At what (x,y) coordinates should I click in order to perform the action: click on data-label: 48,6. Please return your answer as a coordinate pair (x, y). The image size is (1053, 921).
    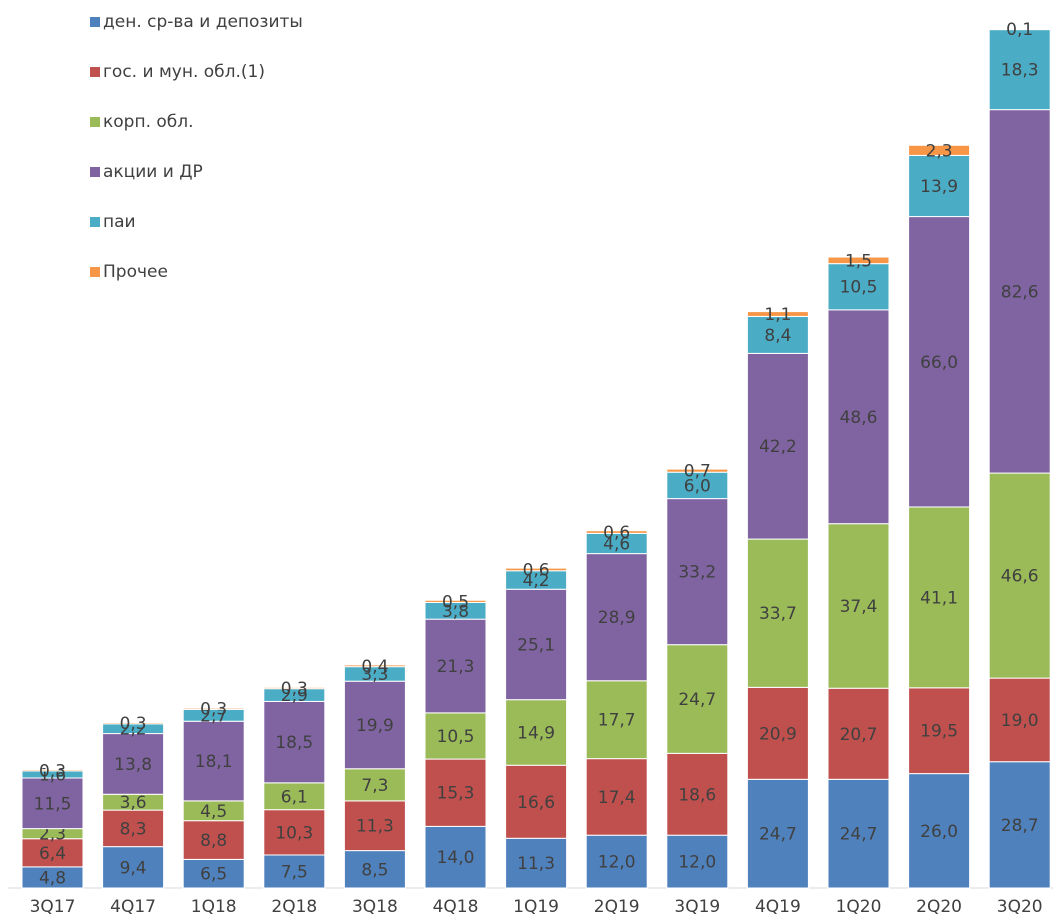
    Looking at the image, I should click on (859, 418).